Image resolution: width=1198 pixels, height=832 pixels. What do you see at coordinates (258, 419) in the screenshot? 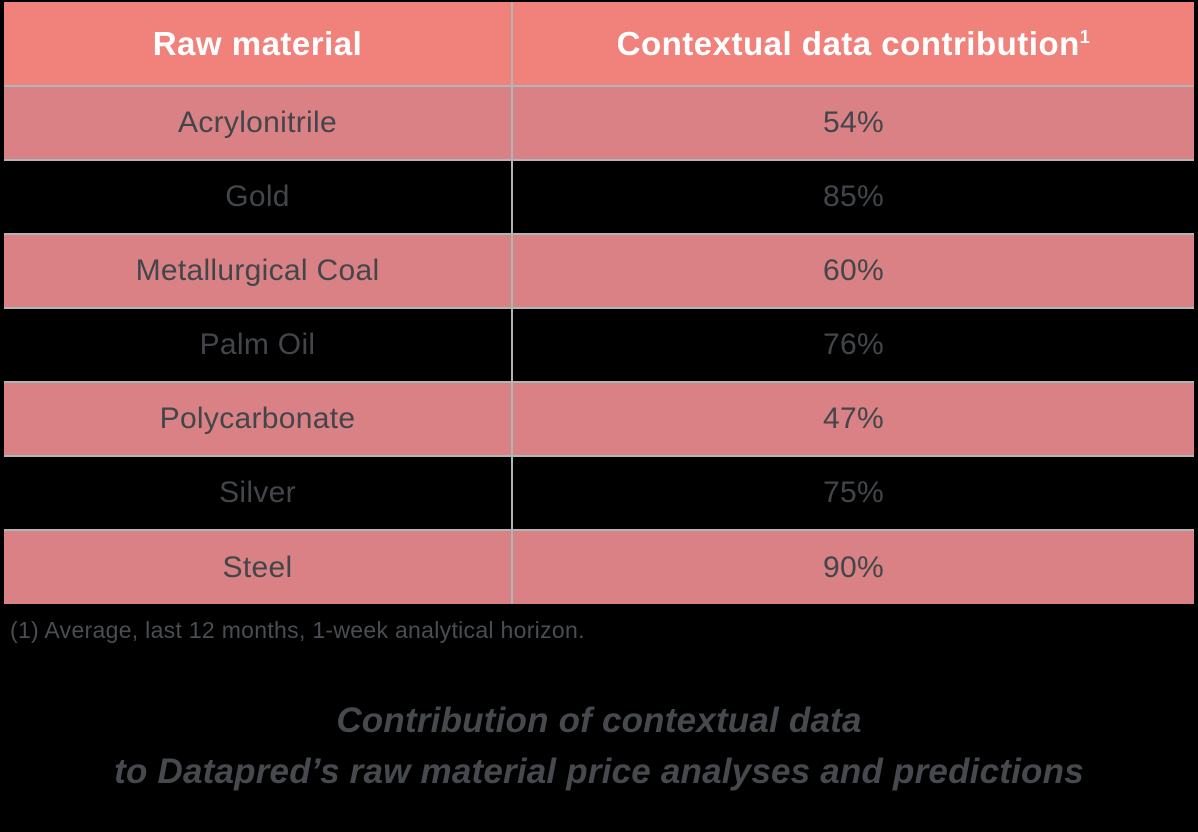
I see `material-cell: Polycarbonate` at bounding box center [258, 419].